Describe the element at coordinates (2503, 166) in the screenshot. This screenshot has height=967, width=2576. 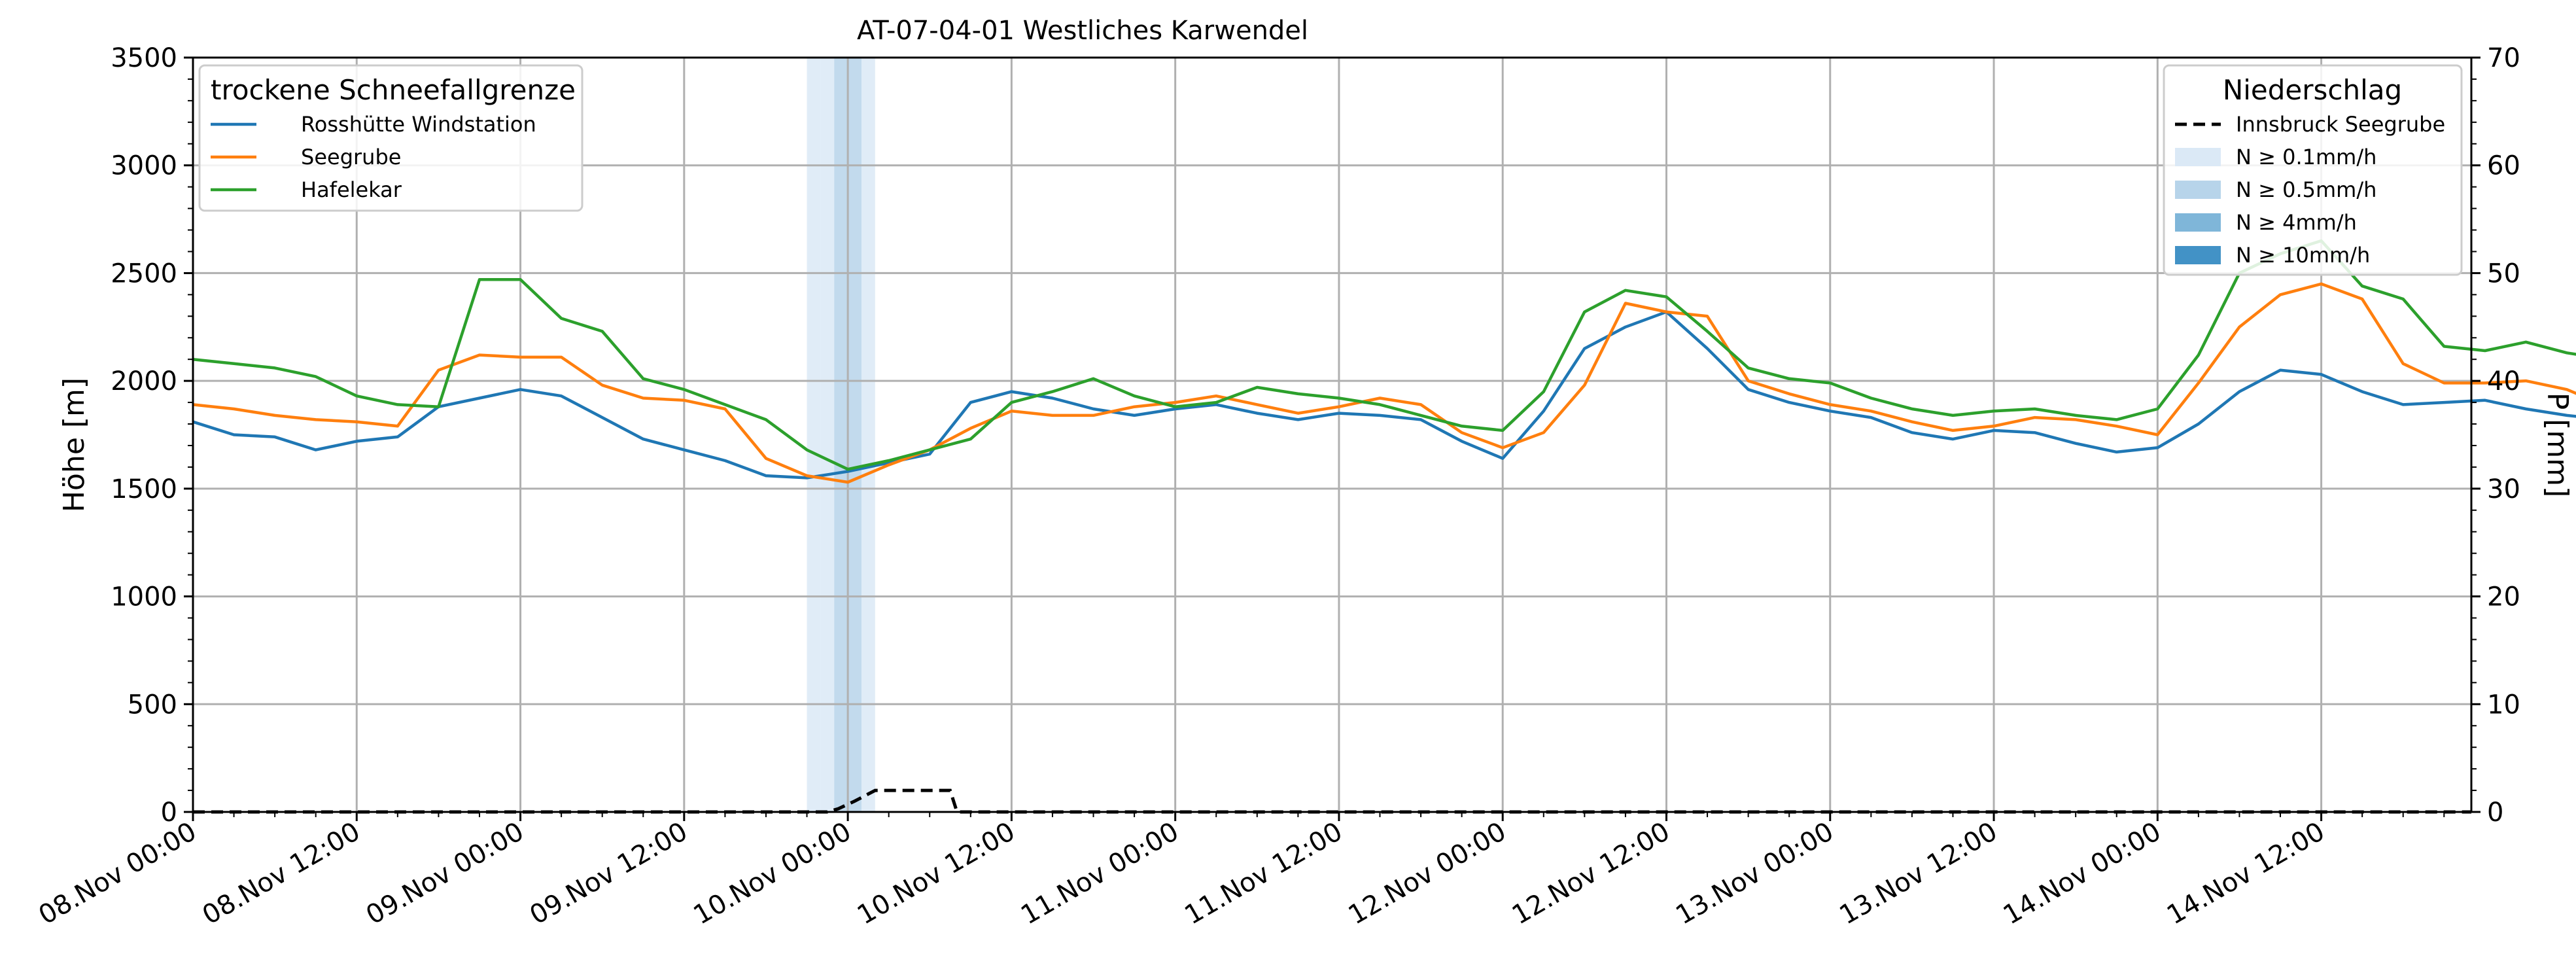
I see `y-tick-label-right: 60` at that location.